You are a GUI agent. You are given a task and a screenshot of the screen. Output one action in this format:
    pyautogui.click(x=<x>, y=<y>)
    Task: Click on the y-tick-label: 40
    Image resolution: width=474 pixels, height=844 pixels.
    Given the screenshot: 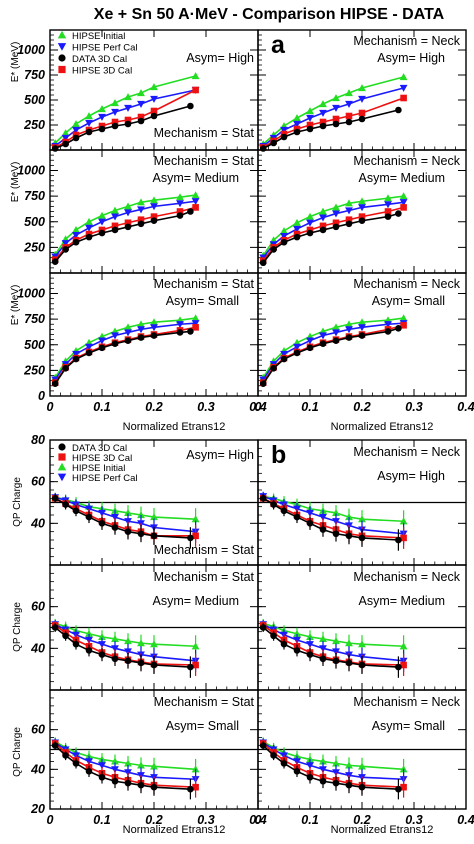 What is the action you would take?
    pyautogui.click(x=37, y=523)
    